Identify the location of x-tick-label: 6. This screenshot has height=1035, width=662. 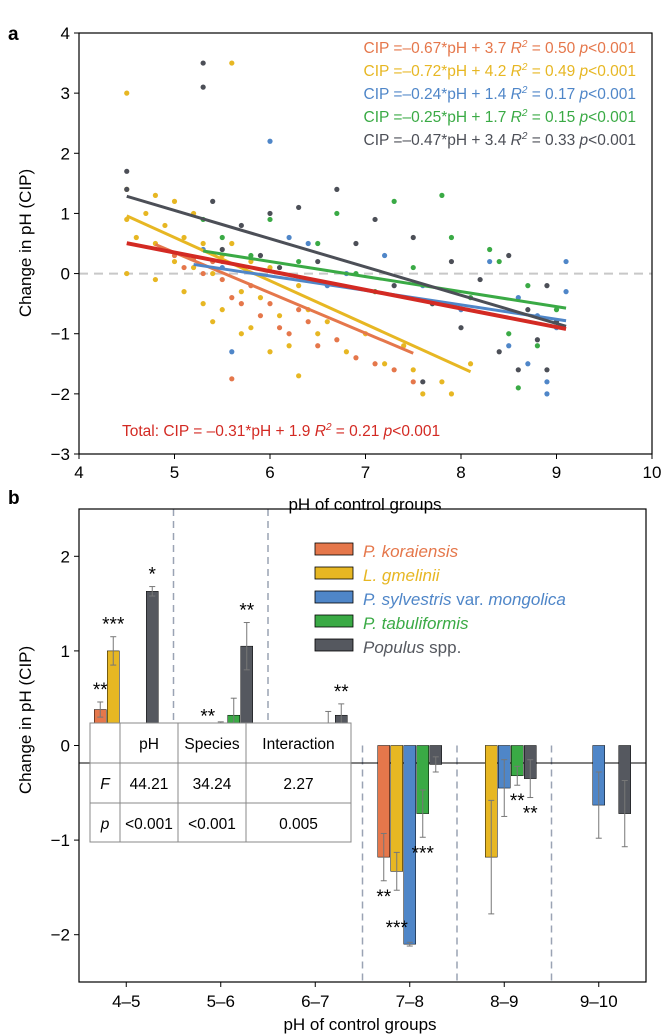
(269, 472).